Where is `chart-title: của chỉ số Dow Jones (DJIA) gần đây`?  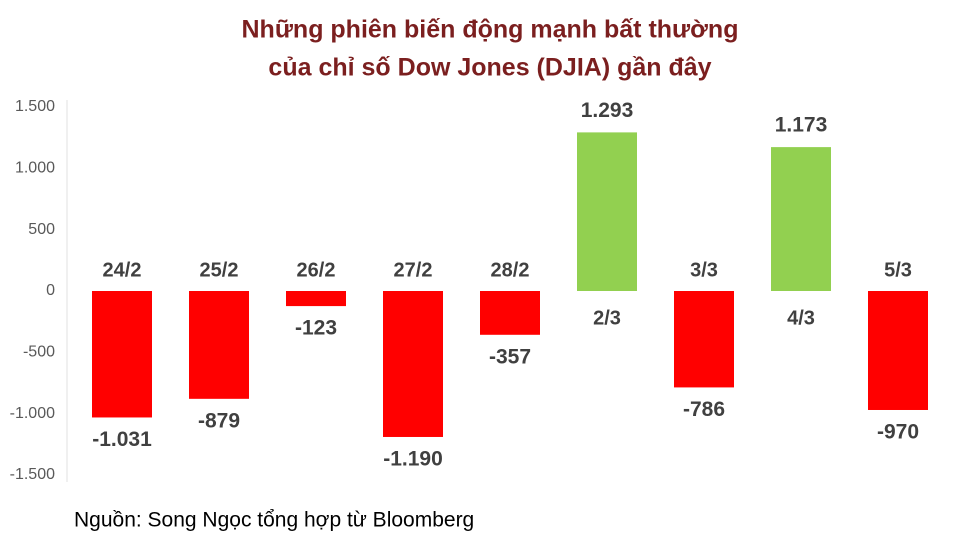
chart-title: của chỉ số Dow Jones (DJIA) gần đây is located at coordinates (489, 68).